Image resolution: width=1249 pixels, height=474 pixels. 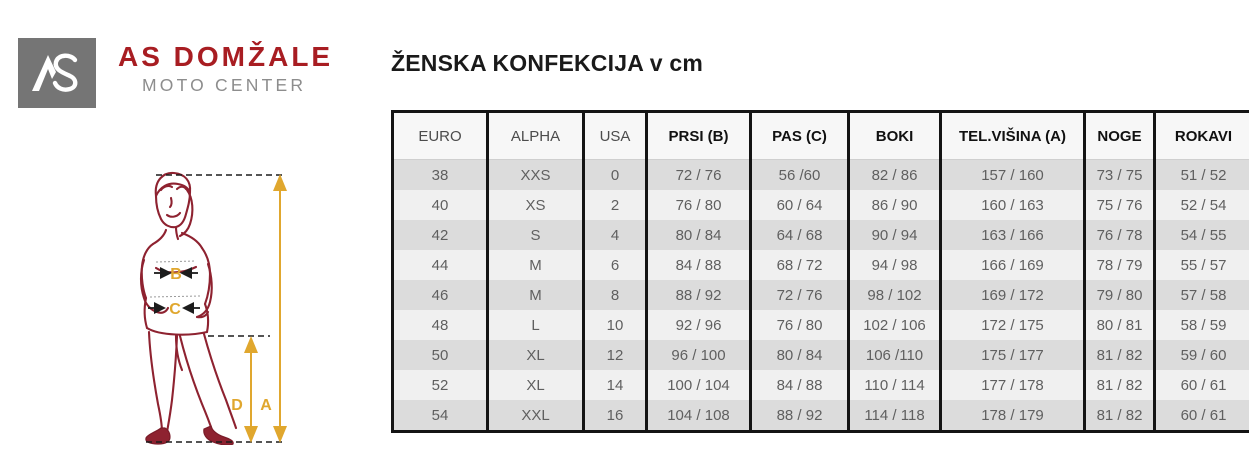 What do you see at coordinates (1012, 416) in the screenshot?
I see `table-cell: 178 / 179` at bounding box center [1012, 416].